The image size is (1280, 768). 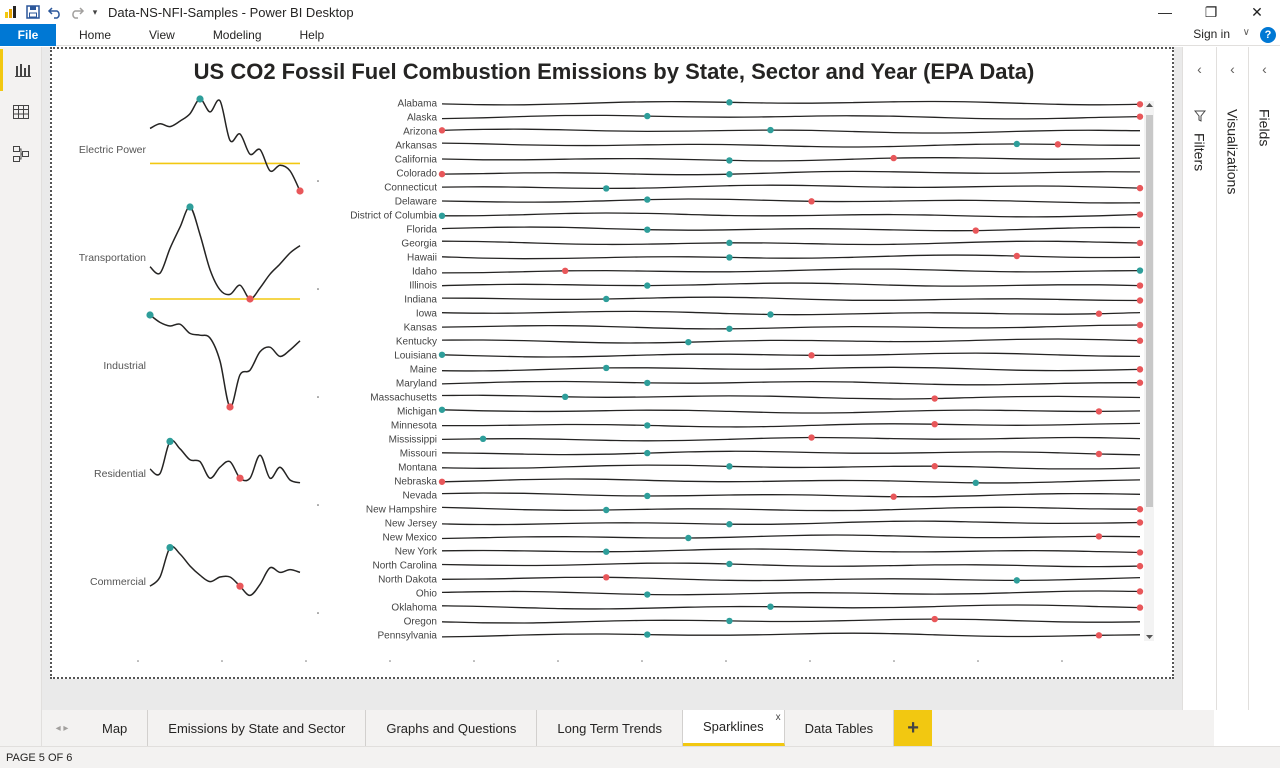 I want to click on sign-in-link: Sign in, so click(x=1211, y=34).